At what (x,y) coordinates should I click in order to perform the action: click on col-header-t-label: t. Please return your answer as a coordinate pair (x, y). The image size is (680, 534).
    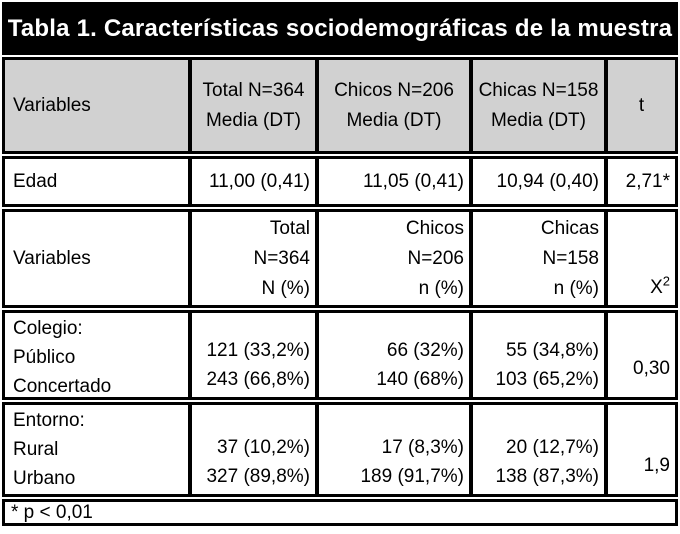
    Looking at the image, I should click on (641, 105).